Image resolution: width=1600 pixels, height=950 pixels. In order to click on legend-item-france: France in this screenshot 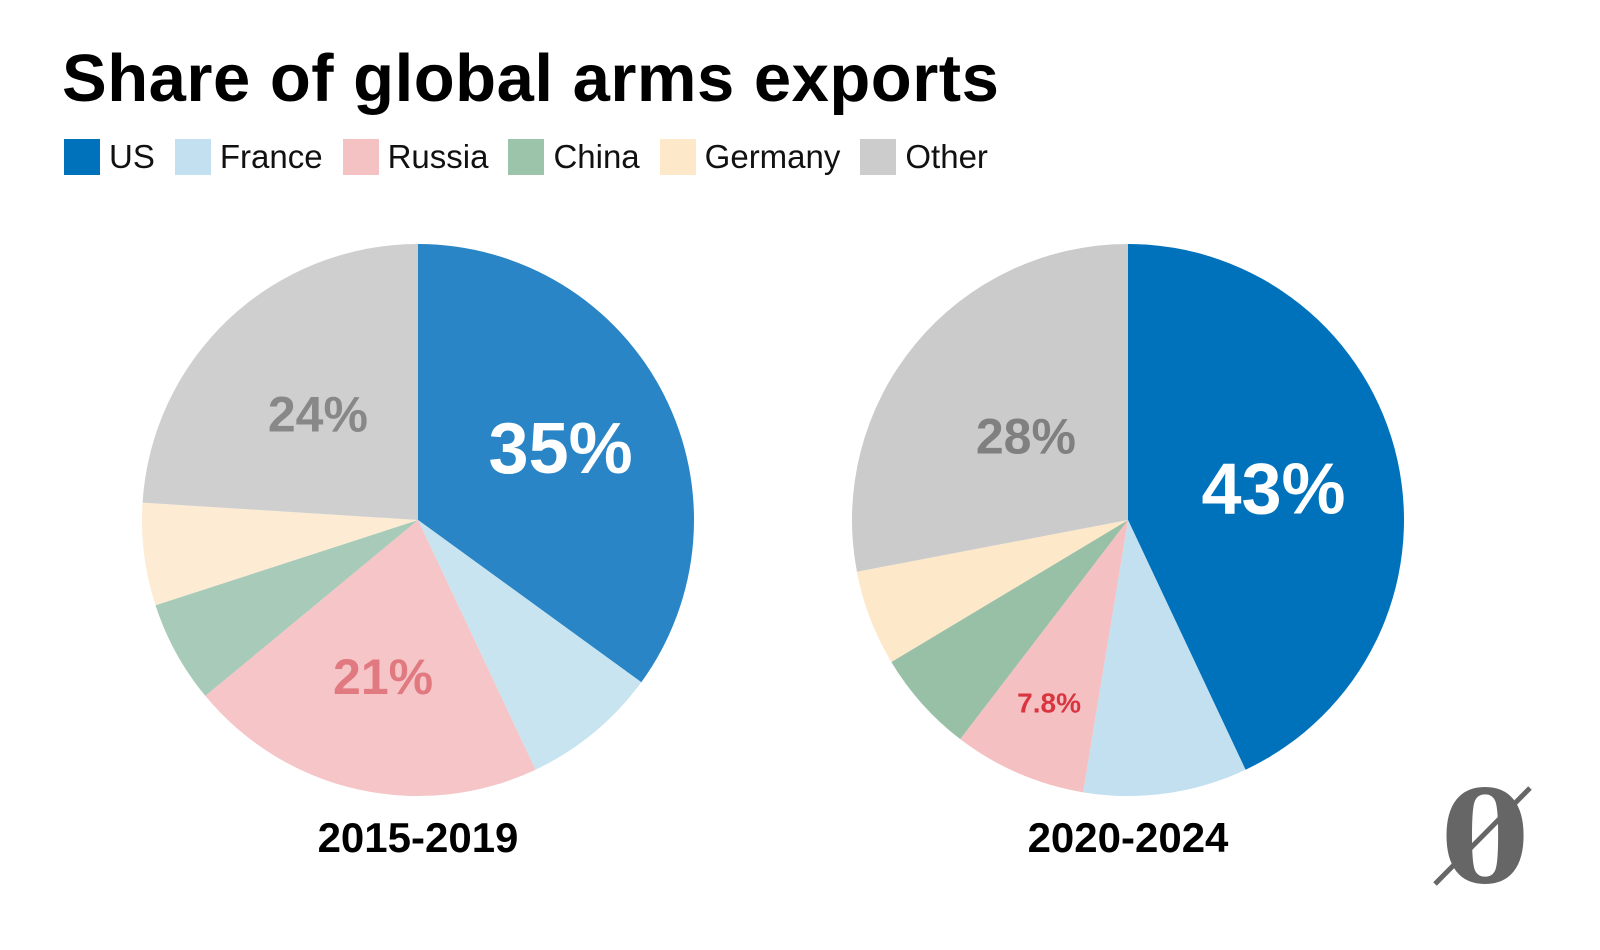, I will do `click(248, 157)`.